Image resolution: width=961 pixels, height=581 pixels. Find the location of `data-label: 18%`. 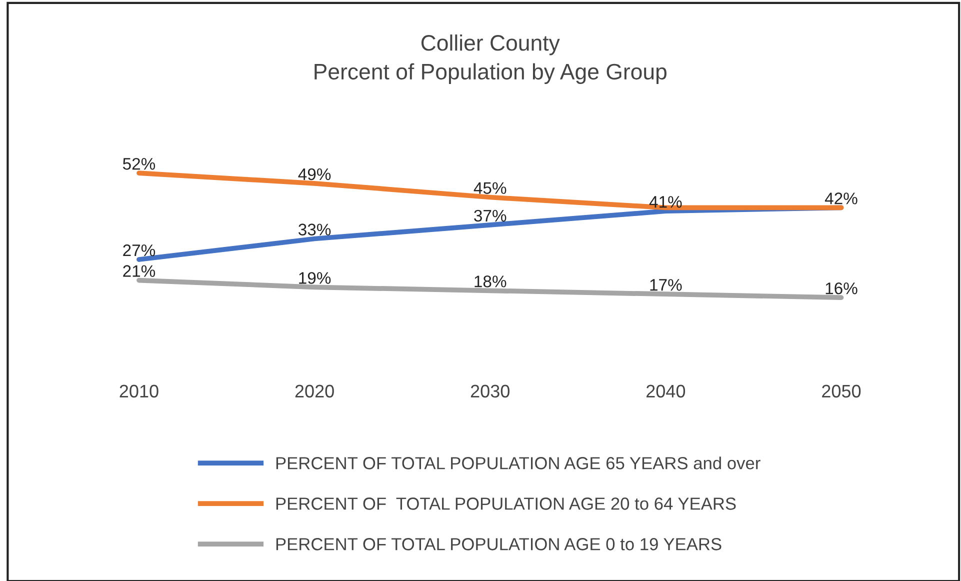

data-label: 18% is located at coordinates (490, 282).